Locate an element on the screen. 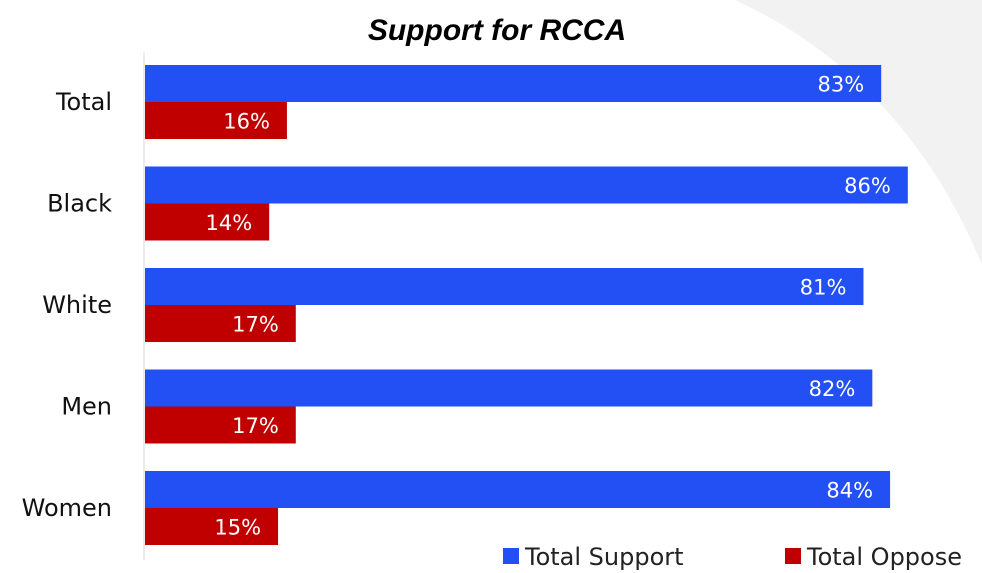 Image resolution: width=982 pixels, height=573 pixels. category-labels: Total Black White Men Women is located at coordinates (67, 305).